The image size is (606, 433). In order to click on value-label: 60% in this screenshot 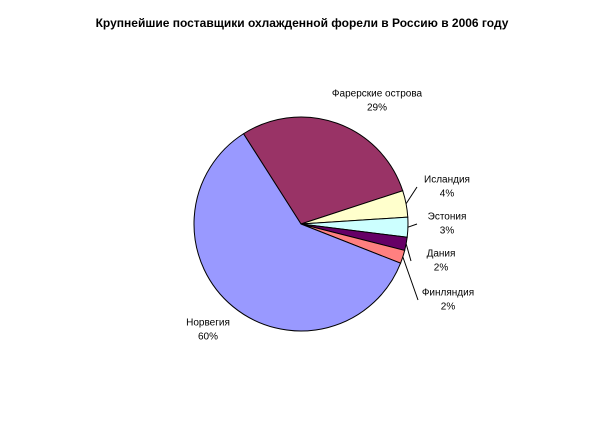, I will do `click(208, 337)`.